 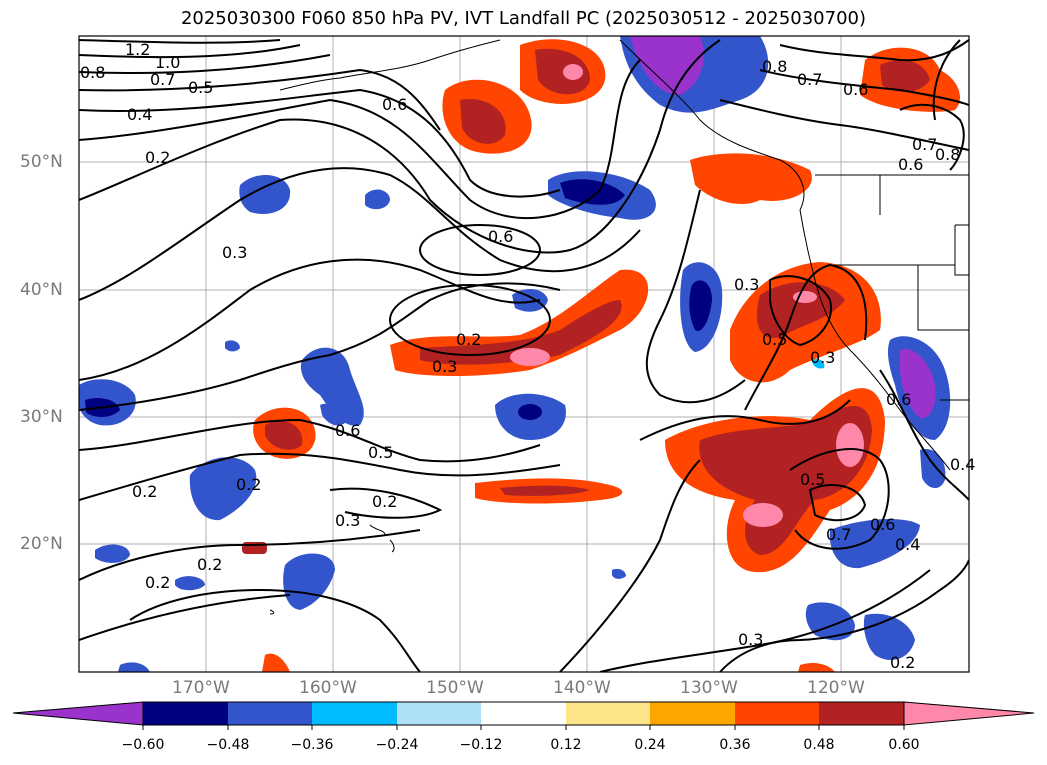 What do you see at coordinates (481, 745) in the screenshot?
I see `colorbar-tick-label: −0.12` at bounding box center [481, 745].